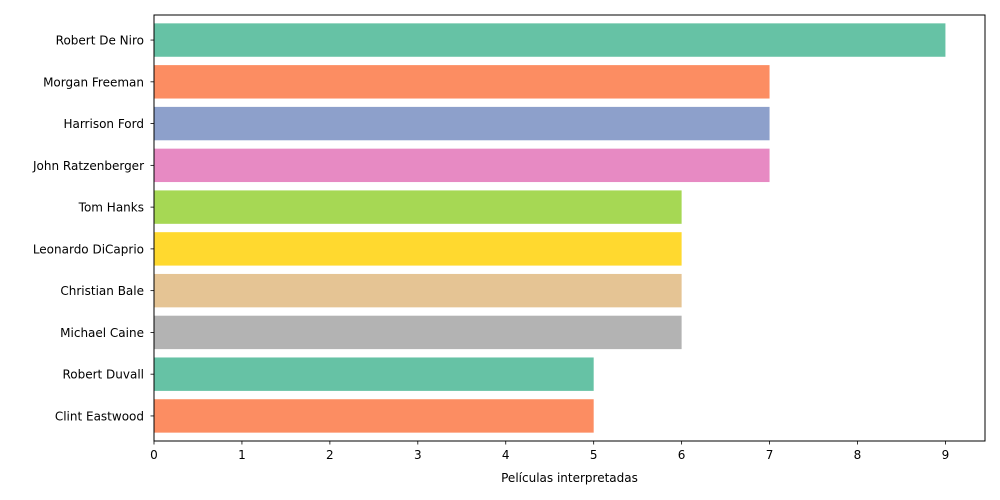  I want to click on y-tick-label: Robert Duvall, so click(103, 375).